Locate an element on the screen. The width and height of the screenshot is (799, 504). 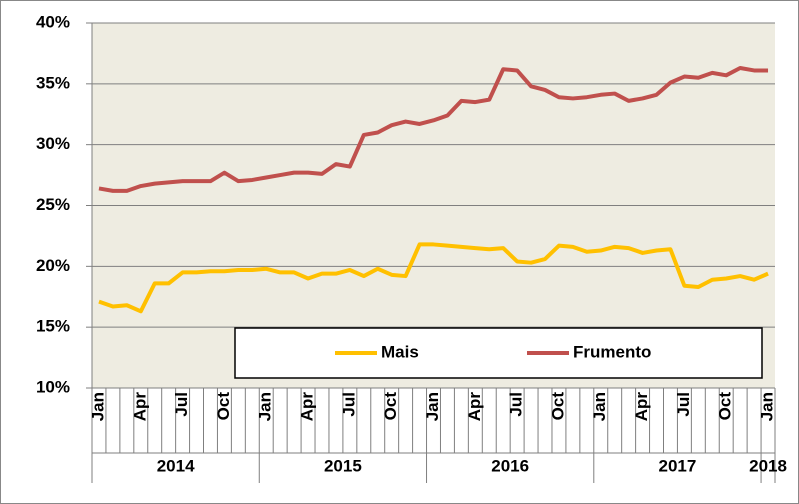
y-tick-label: 40% is located at coordinates (53, 21).